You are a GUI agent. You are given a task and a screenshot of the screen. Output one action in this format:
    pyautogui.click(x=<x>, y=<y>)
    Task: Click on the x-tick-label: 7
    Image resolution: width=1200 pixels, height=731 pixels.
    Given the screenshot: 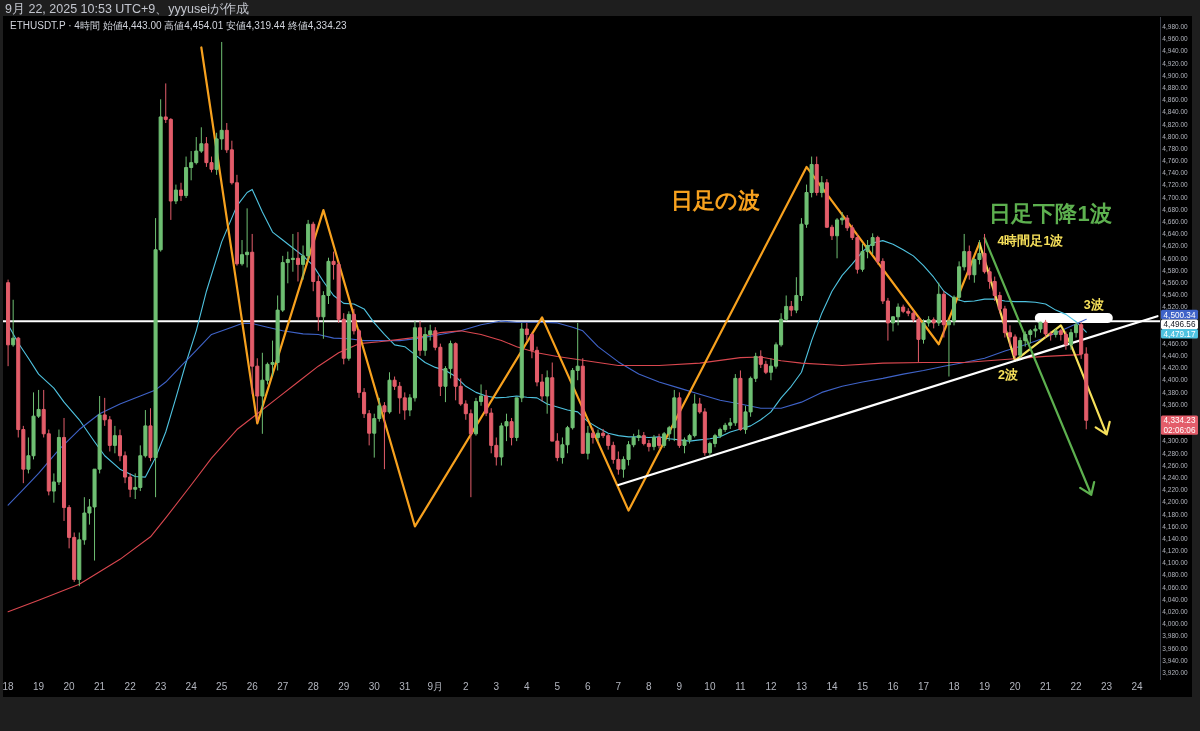 What is the action you would take?
    pyautogui.click(x=618, y=686)
    